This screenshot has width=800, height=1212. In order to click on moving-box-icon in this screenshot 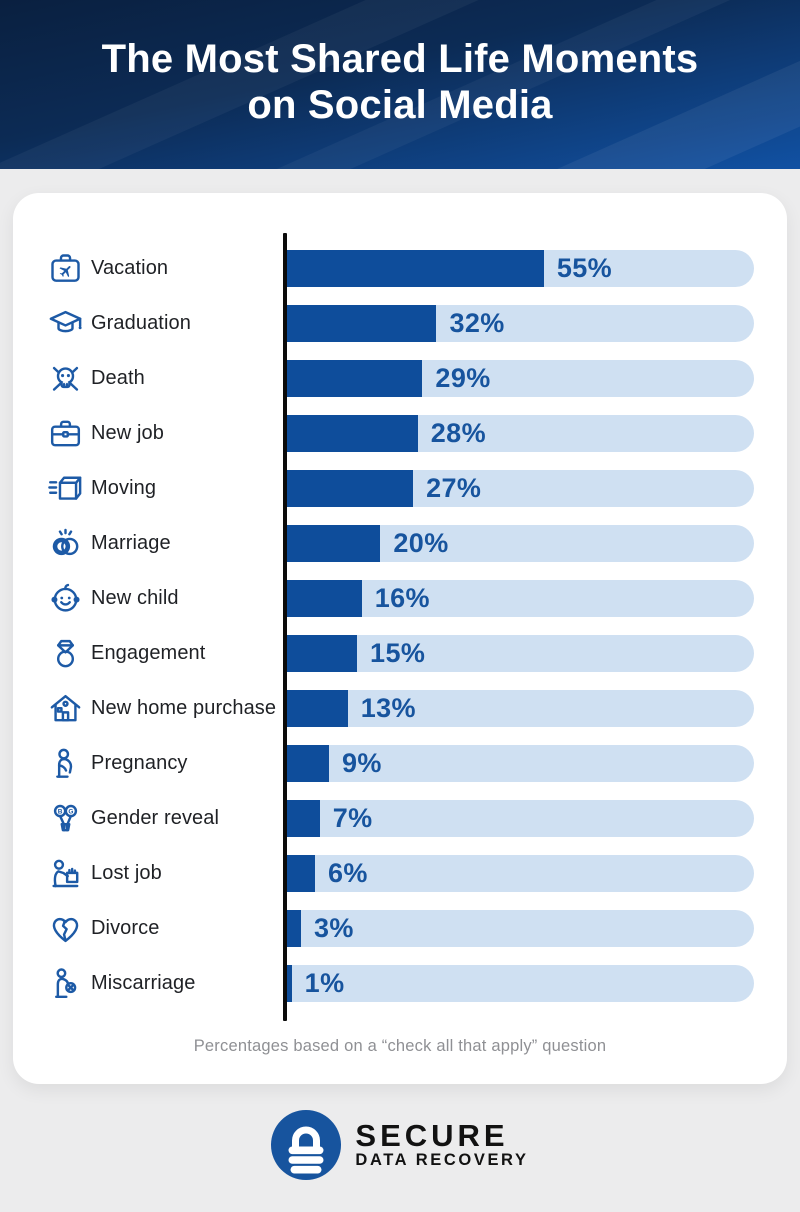, I will do `click(65, 489)`.